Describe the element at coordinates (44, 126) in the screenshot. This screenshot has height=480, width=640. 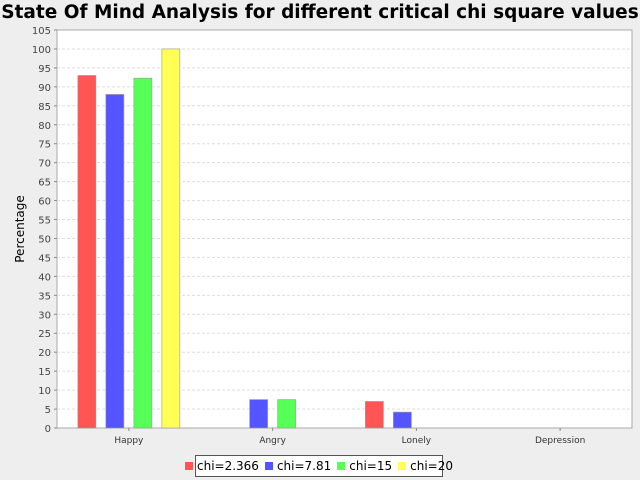
I see `y-tick-label: 80` at that location.